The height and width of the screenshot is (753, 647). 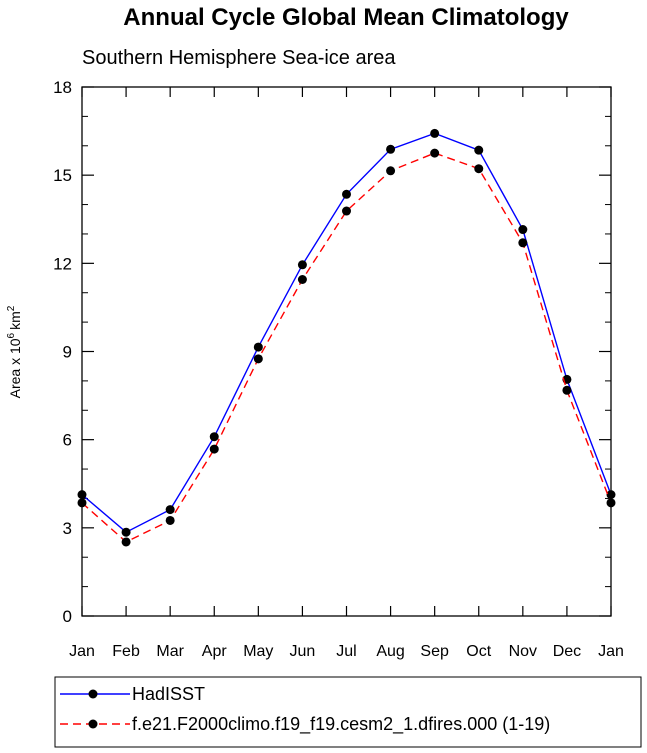 I want to click on y-tick-label: 12, so click(x=62, y=263).